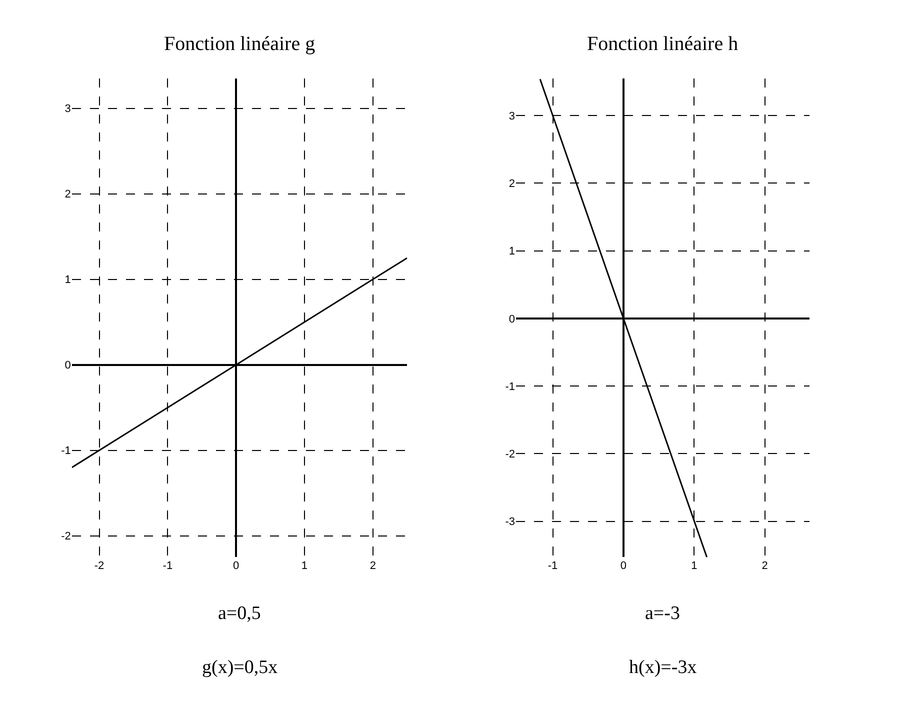  Describe the element at coordinates (662, 44) in the screenshot. I see `chart-title: Fonction linéaire h` at that location.